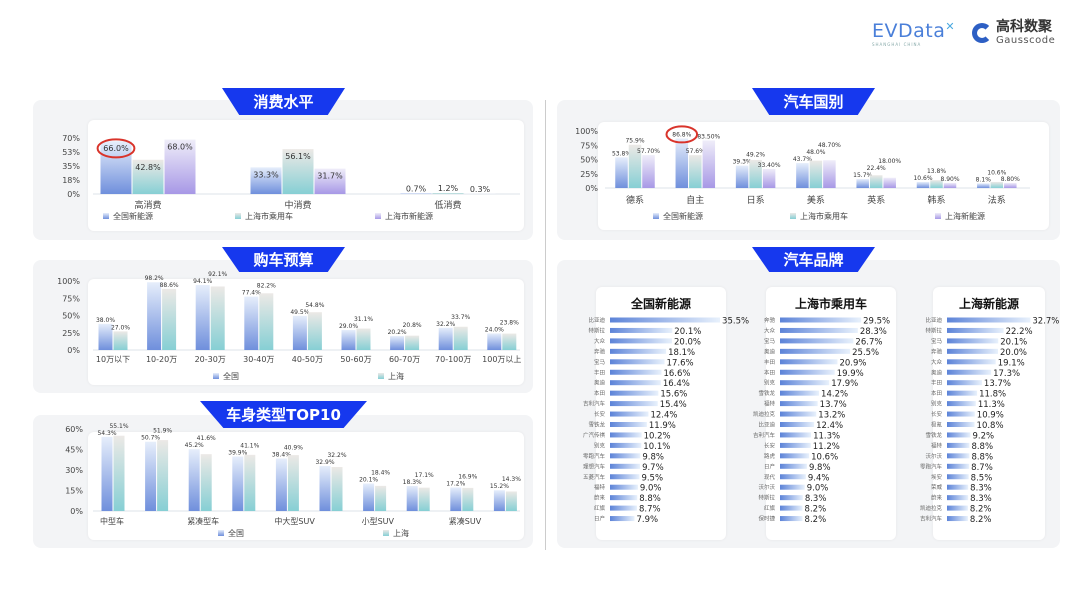 This screenshot has width=1080, height=608. What do you see at coordinates (1010, 179) in the screenshot?
I see `data-label: 8.80%` at bounding box center [1010, 179].